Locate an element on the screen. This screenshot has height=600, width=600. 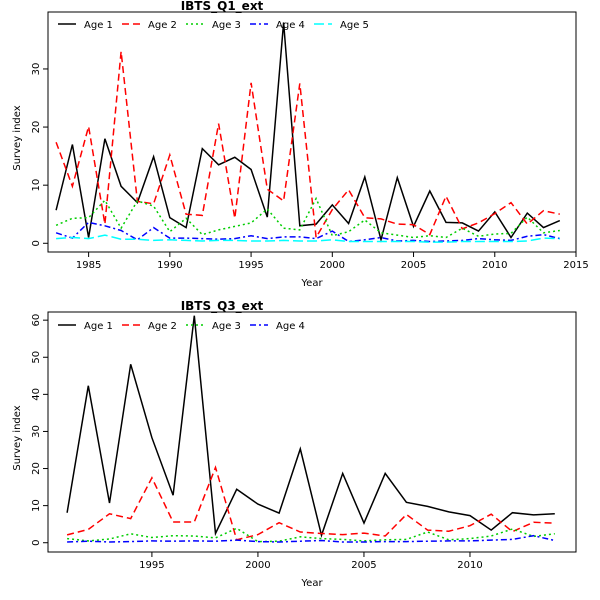
legend-label-age-5: Age 5 is located at coordinates (354, 25).